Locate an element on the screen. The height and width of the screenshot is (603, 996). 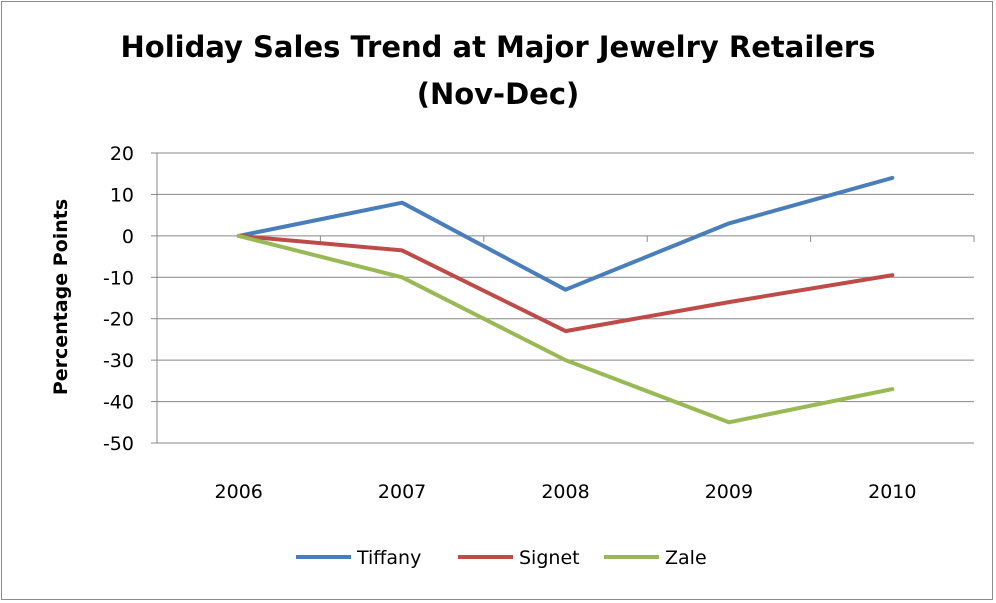
x-tick-labels: 2006 2007 2008 2009 2010 is located at coordinates (566, 492).